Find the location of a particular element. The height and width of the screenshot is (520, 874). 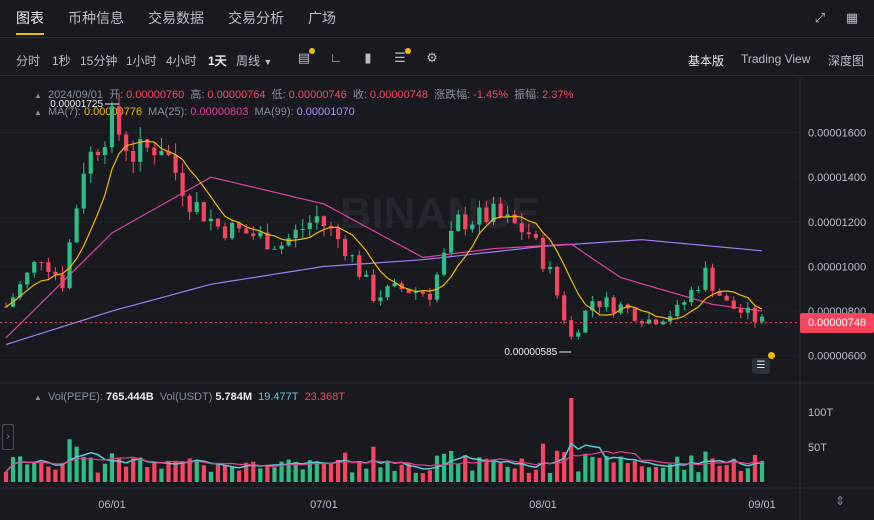

draw-icon: ∟ is located at coordinates (336, 57).